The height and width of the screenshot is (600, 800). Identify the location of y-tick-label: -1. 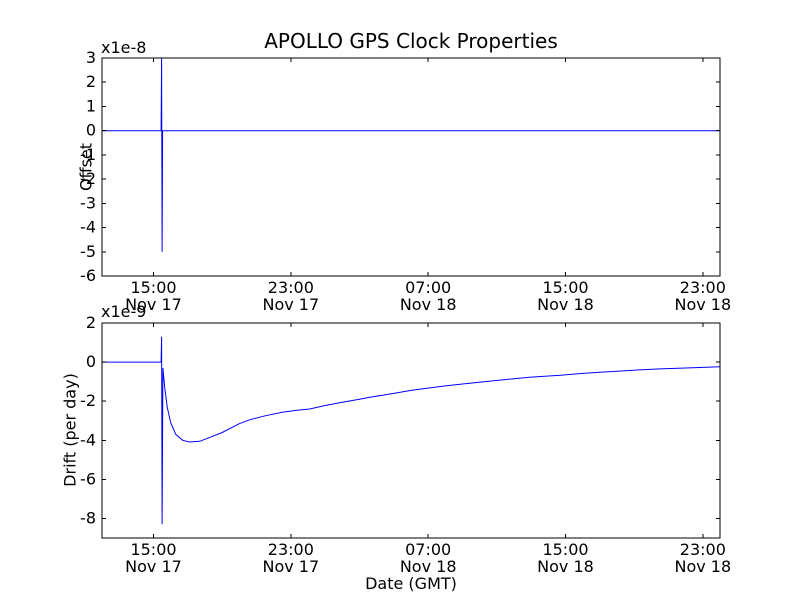
(88, 154).